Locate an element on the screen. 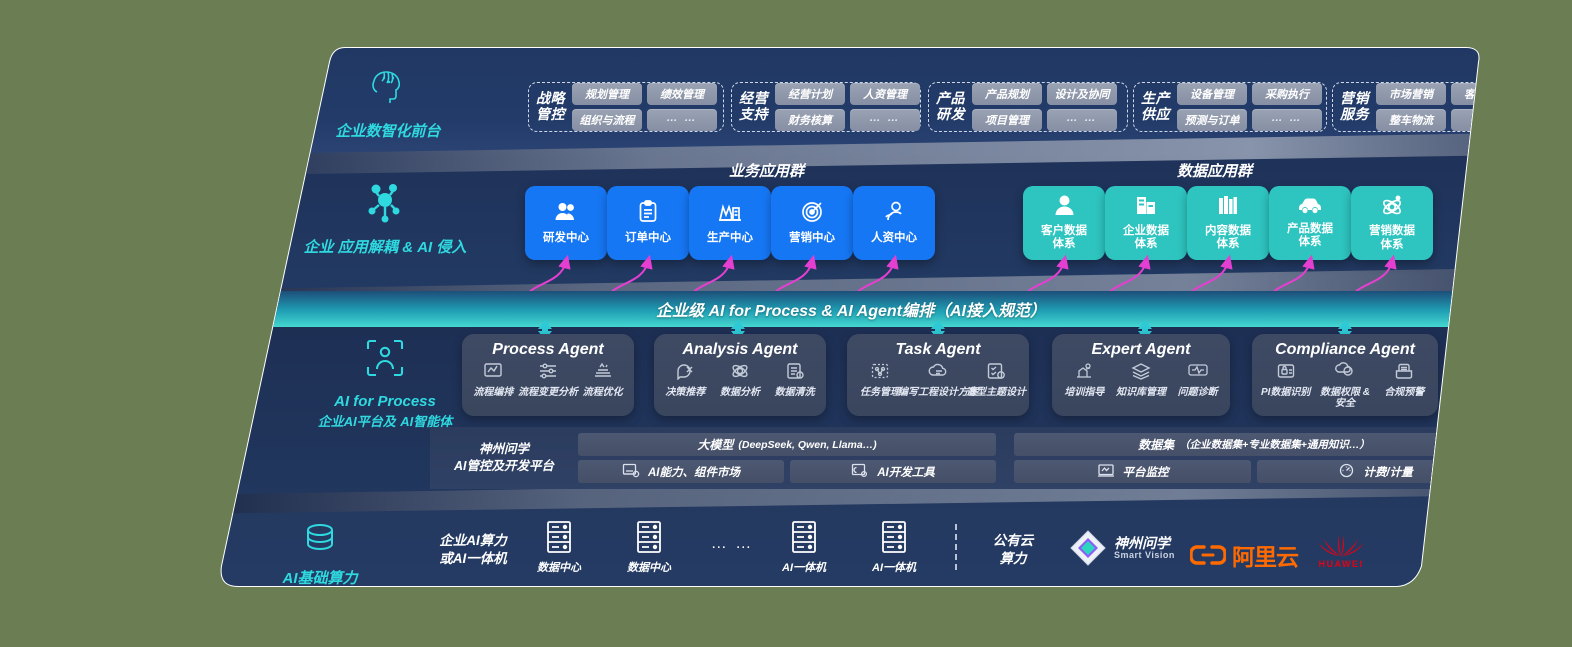 This screenshot has height=647, width=1572. id-lock-icon is located at coordinates (1286, 373).